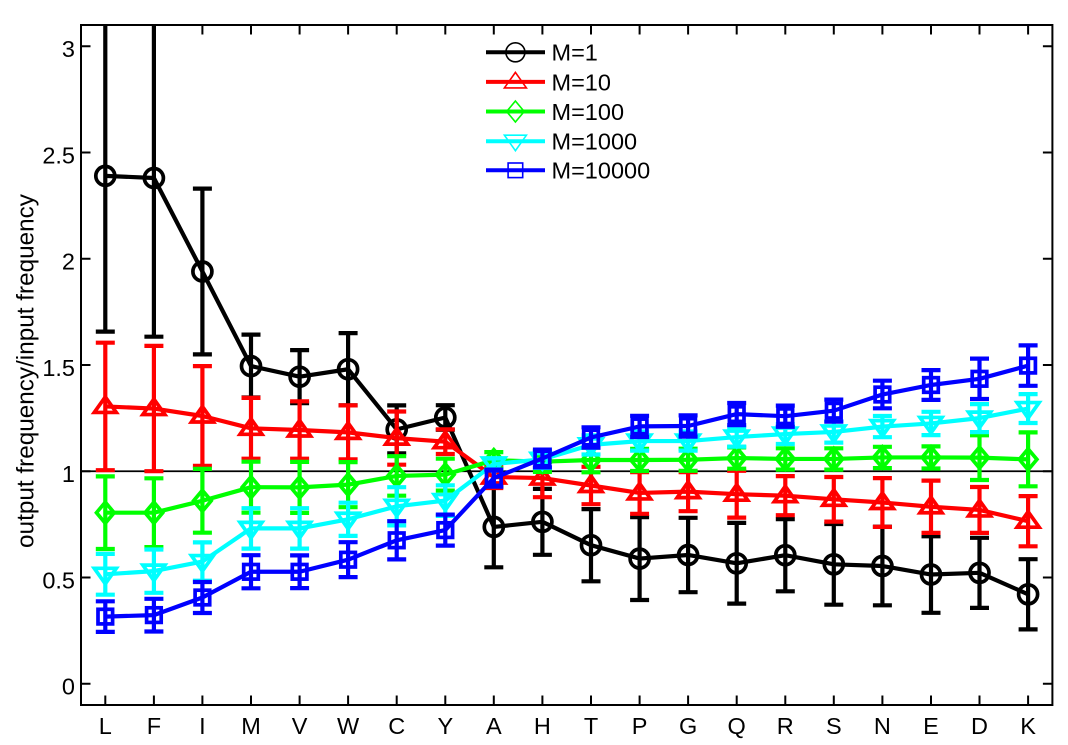 This screenshot has width=1068, height=745. What do you see at coordinates (58, 580) in the screenshot?
I see `svg-text: 0.5` at bounding box center [58, 580].